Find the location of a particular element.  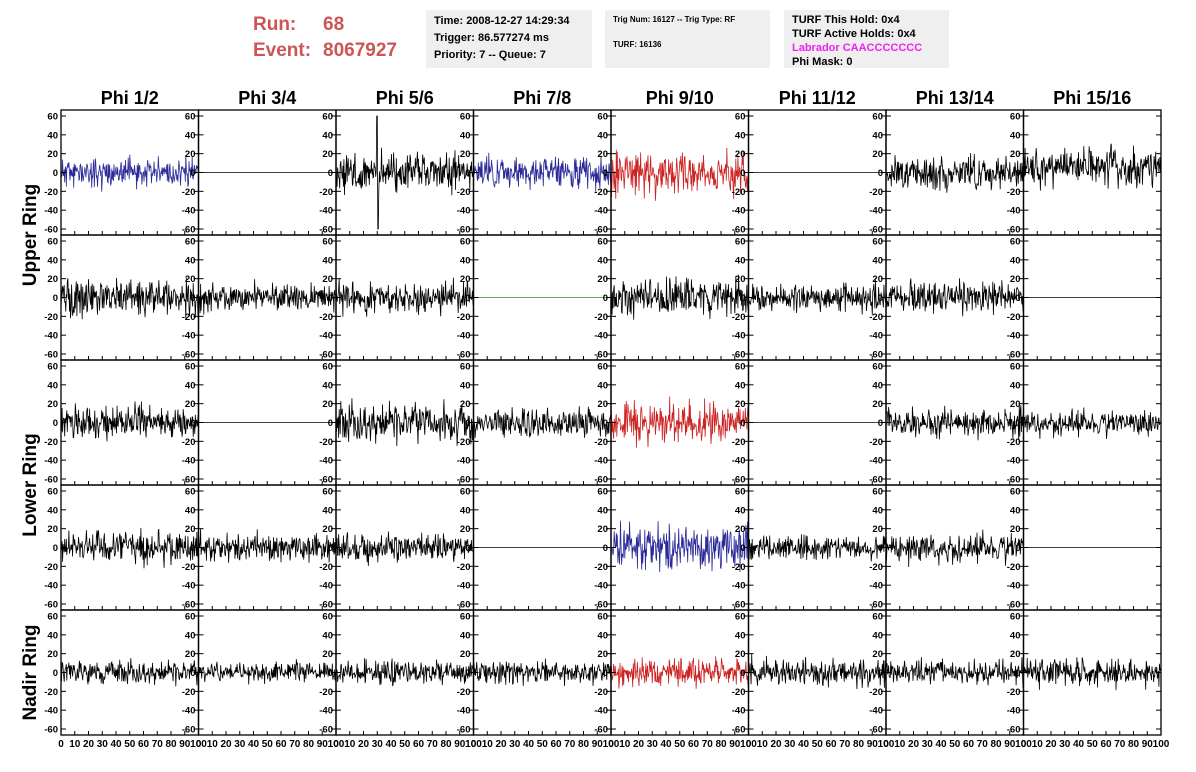

x-tick-label: 0 is located at coordinates (1024, 744).